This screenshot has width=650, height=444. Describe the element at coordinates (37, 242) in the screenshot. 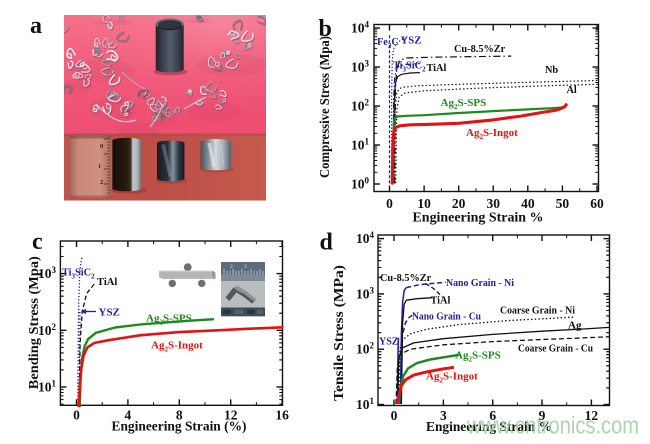

I see `svg-text: c` at that location.